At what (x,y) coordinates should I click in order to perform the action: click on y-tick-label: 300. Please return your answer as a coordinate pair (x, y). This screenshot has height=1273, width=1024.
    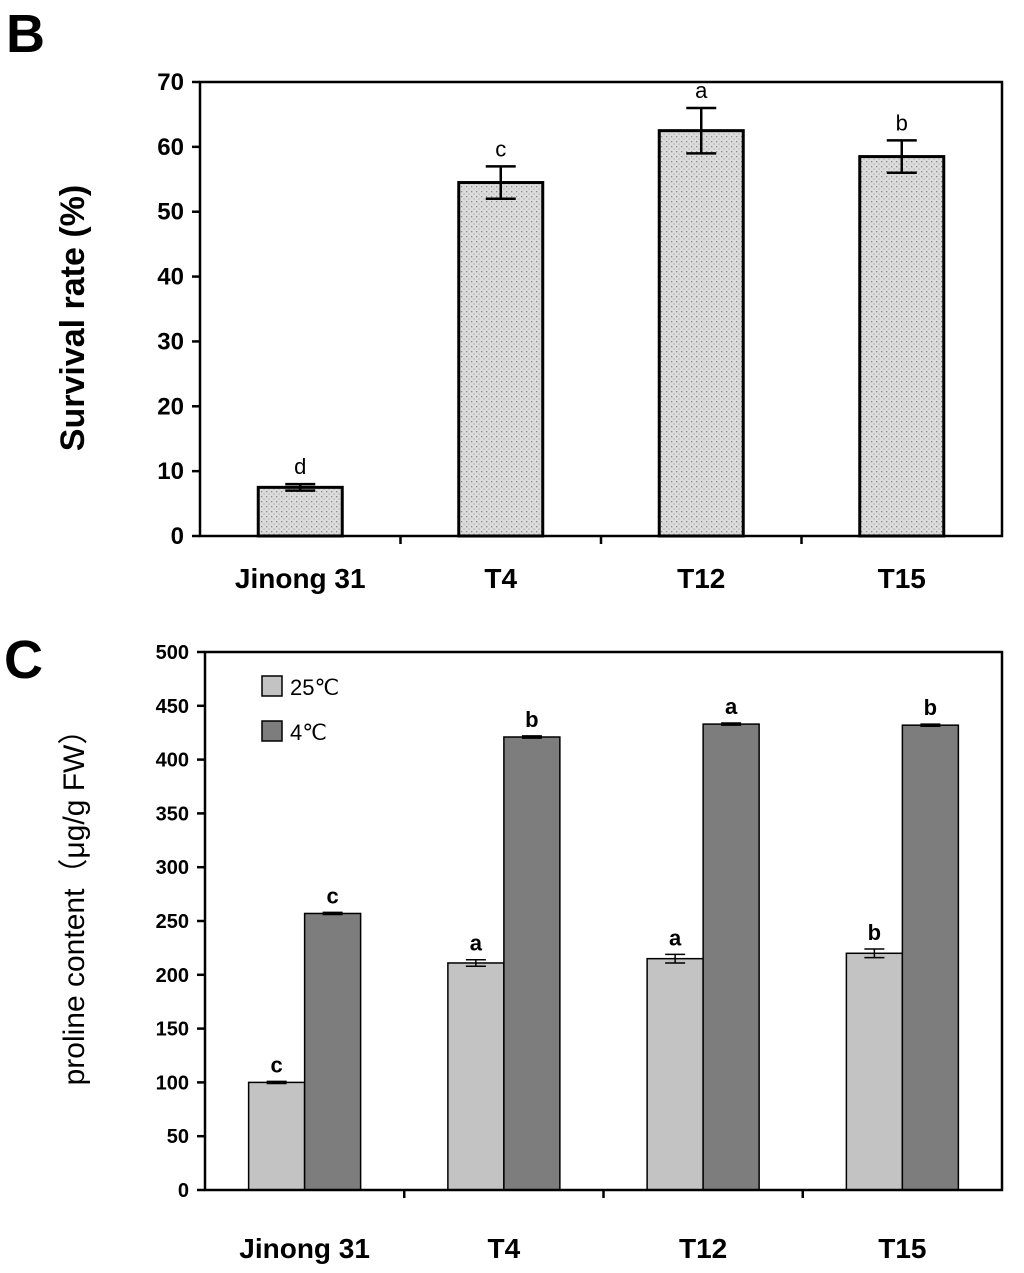
    Looking at the image, I should click on (172, 868).